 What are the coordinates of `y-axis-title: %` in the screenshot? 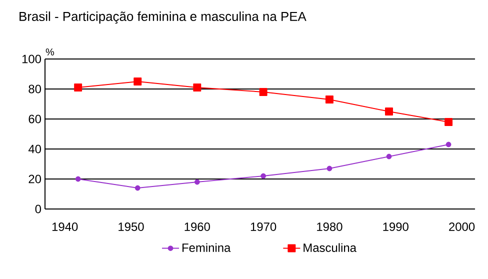 It's located at (50, 52).